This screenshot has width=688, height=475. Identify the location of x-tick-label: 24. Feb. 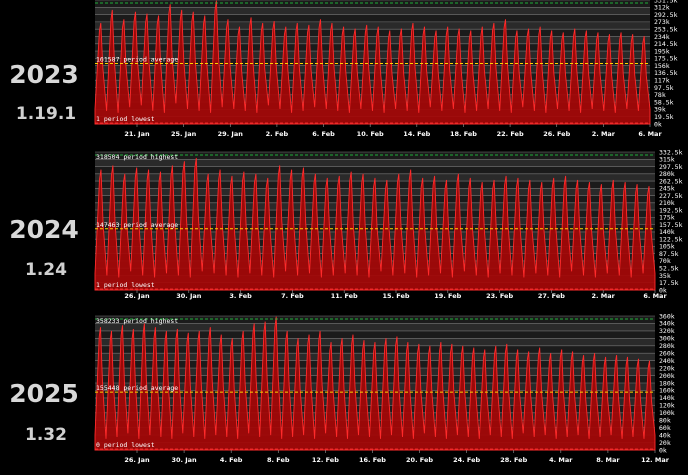
(466, 460).